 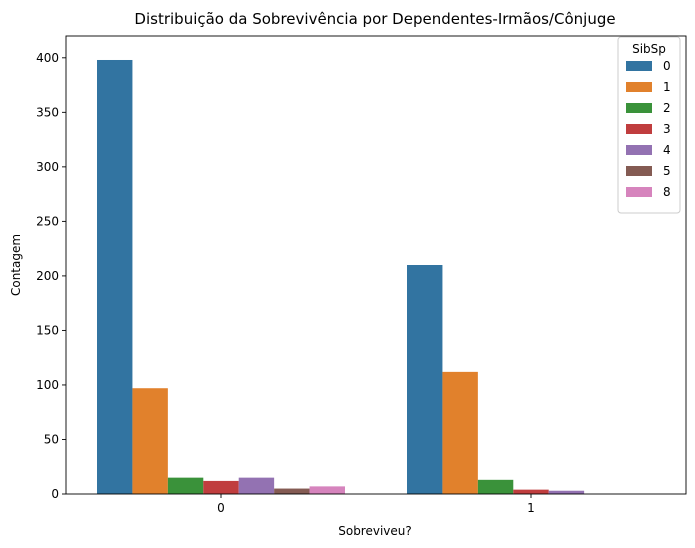 What do you see at coordinates (667, 87) in the screenshot?
I see `legend-label-1: 1` at bounding box center [667, 87].